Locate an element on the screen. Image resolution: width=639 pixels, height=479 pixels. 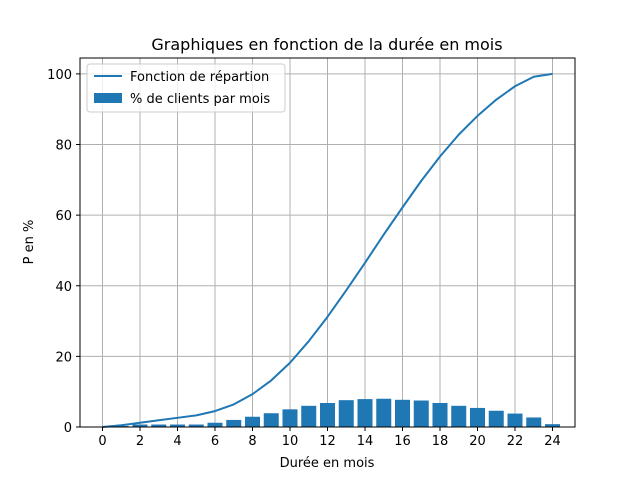
x-tick-label: 8 is located at coordinates (252, 441).